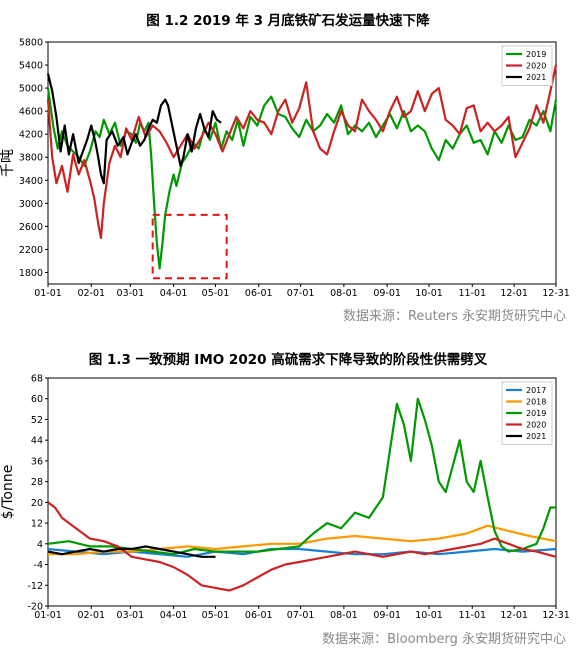 The height and width of the screenshot is (660, 576). What do you see at coordinates (536, 402) in the screenshot?
I see `legend-label-2018: 2018` at bounding box center [536, 402].